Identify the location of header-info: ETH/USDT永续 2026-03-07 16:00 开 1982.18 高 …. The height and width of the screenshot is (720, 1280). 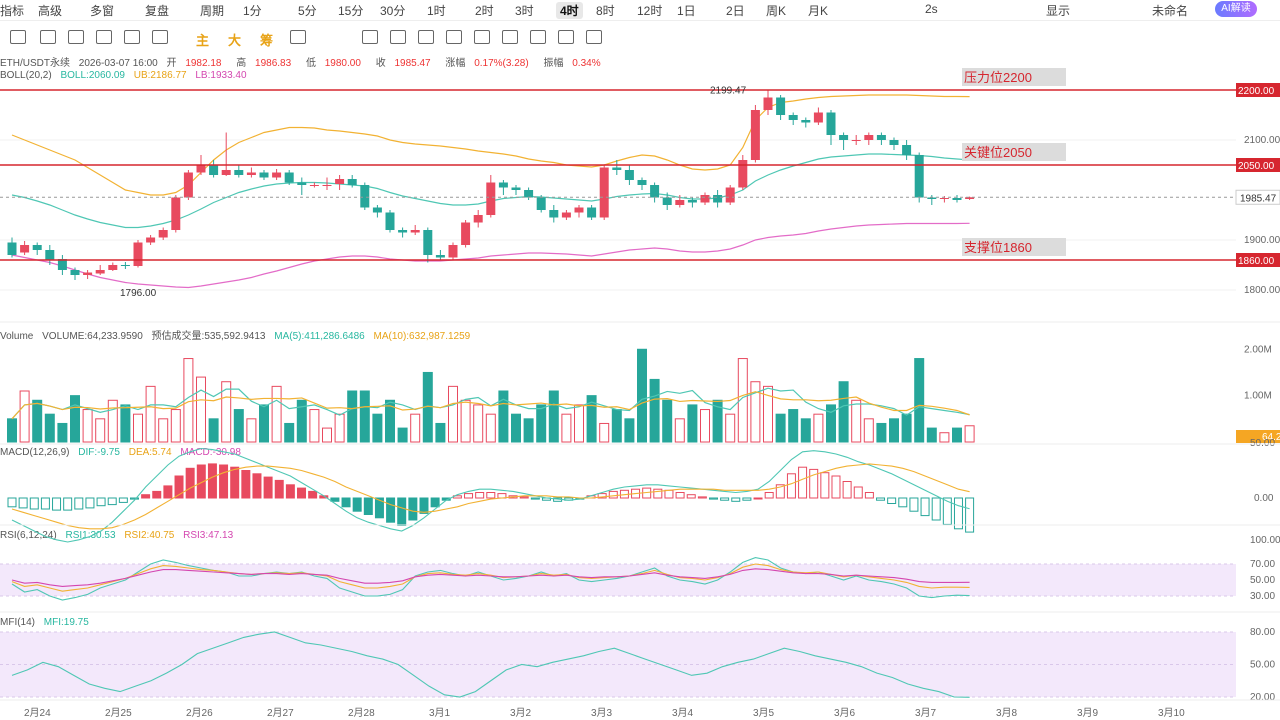
(306, 61).